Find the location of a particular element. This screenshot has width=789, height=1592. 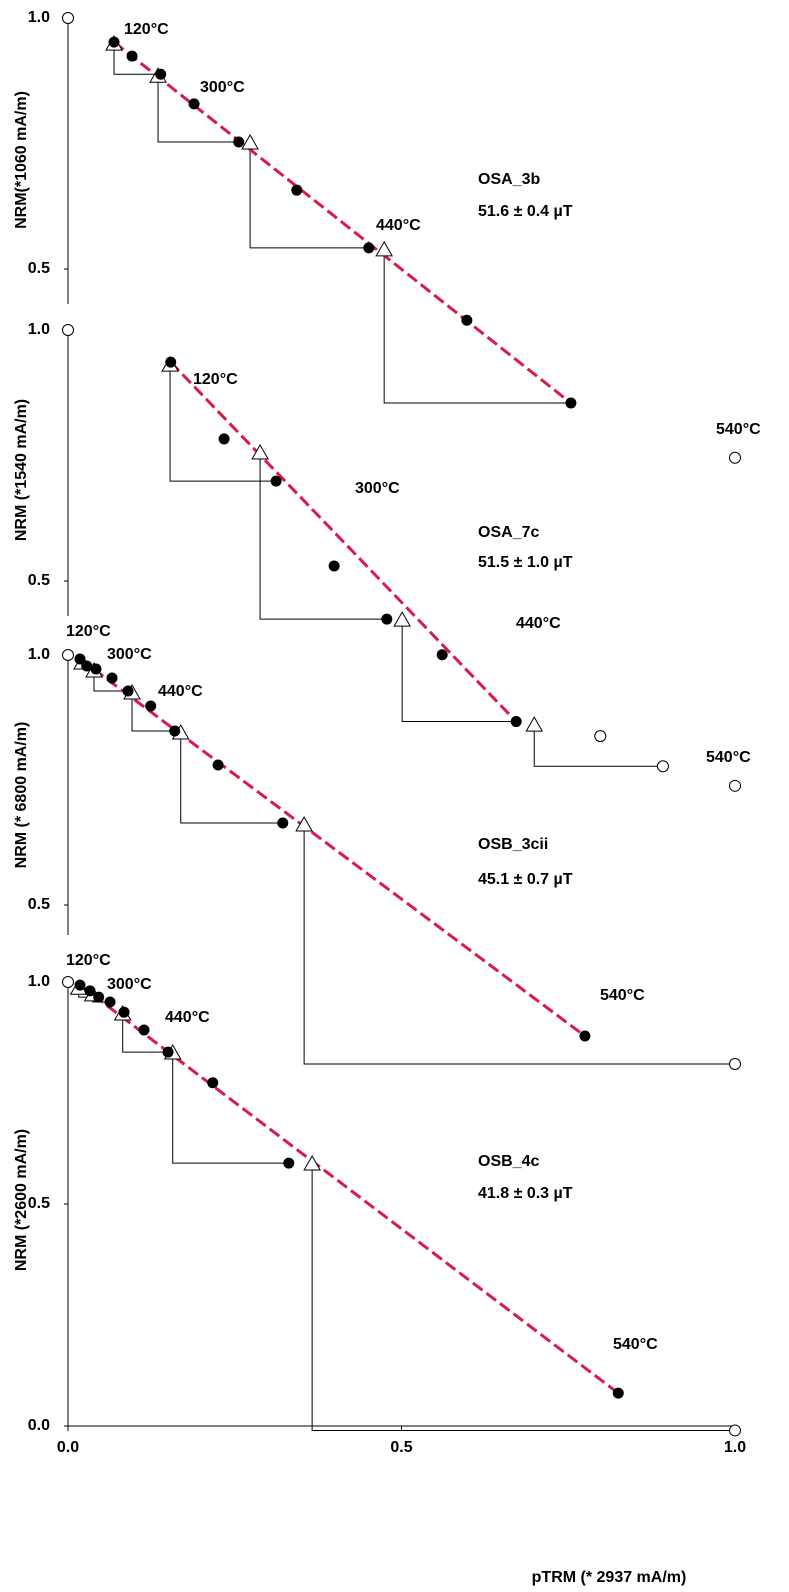

y-axis-title: NRM (* 6800 mA/m) is located at coordinates (21, 795).